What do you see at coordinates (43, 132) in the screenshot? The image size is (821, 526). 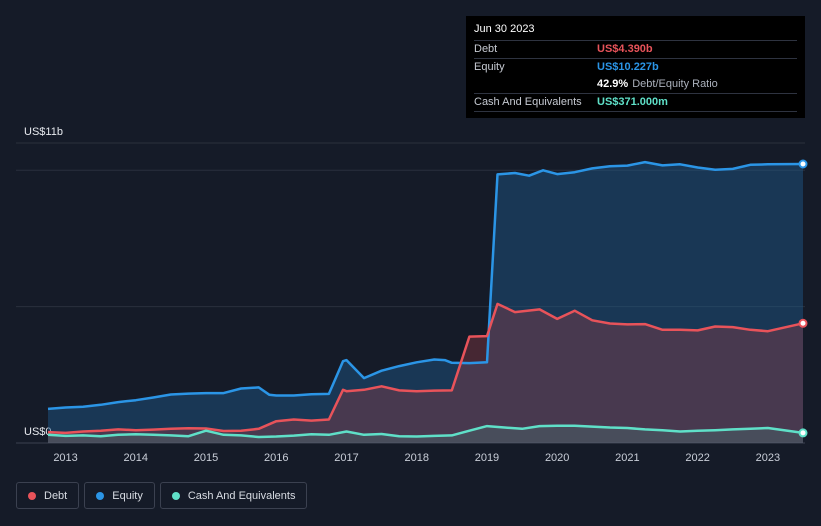 I see `y-axis-top-label: US$11b` at bounding box center [43, 132].